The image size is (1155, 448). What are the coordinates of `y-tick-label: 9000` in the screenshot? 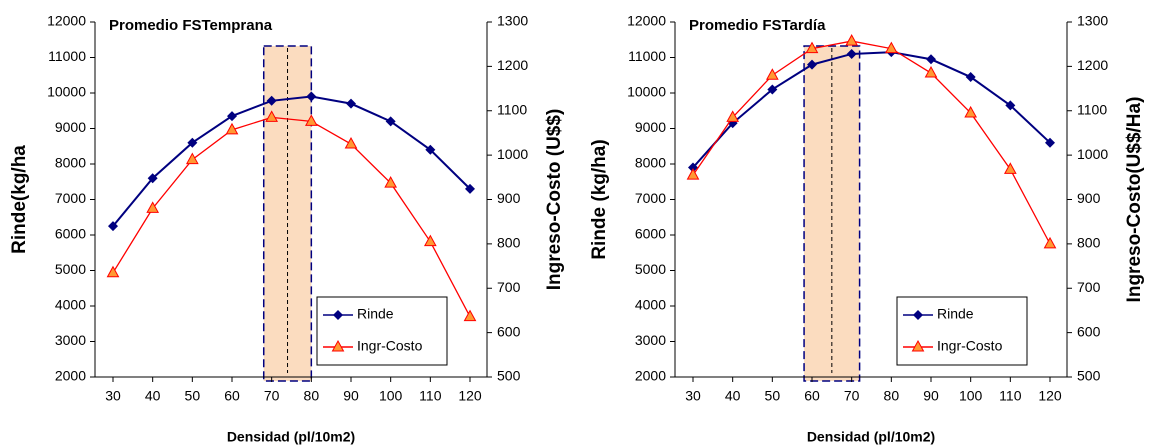 It's located at (650, 127).